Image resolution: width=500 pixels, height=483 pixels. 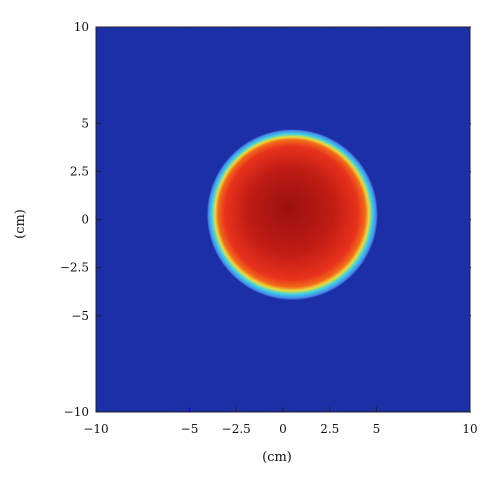 I want to click on x-tick-label: 5, so click(x=377, y=429).